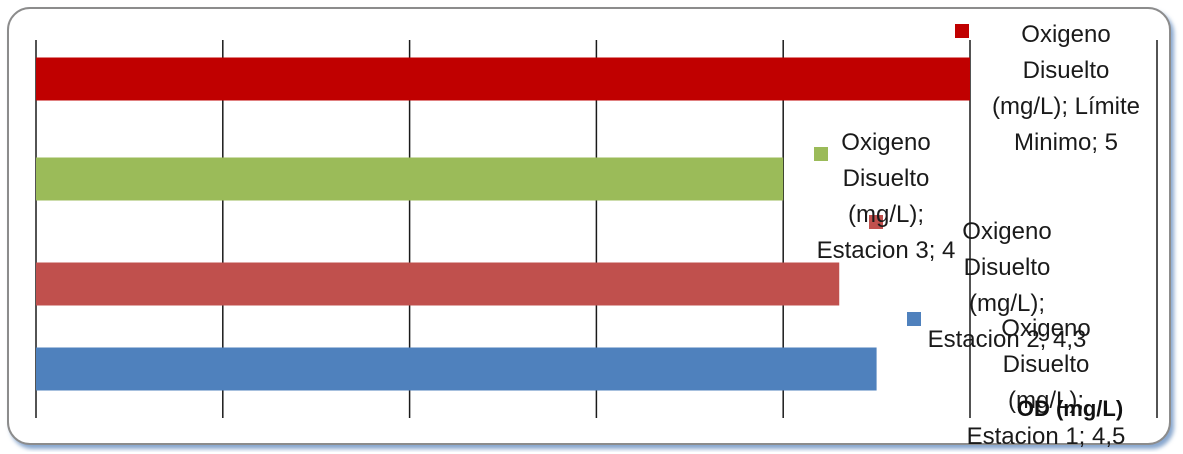 This screenshot has height=454, width=1183. I want to click on x-axis-title: OD (mg/L), so click(1070, 408).